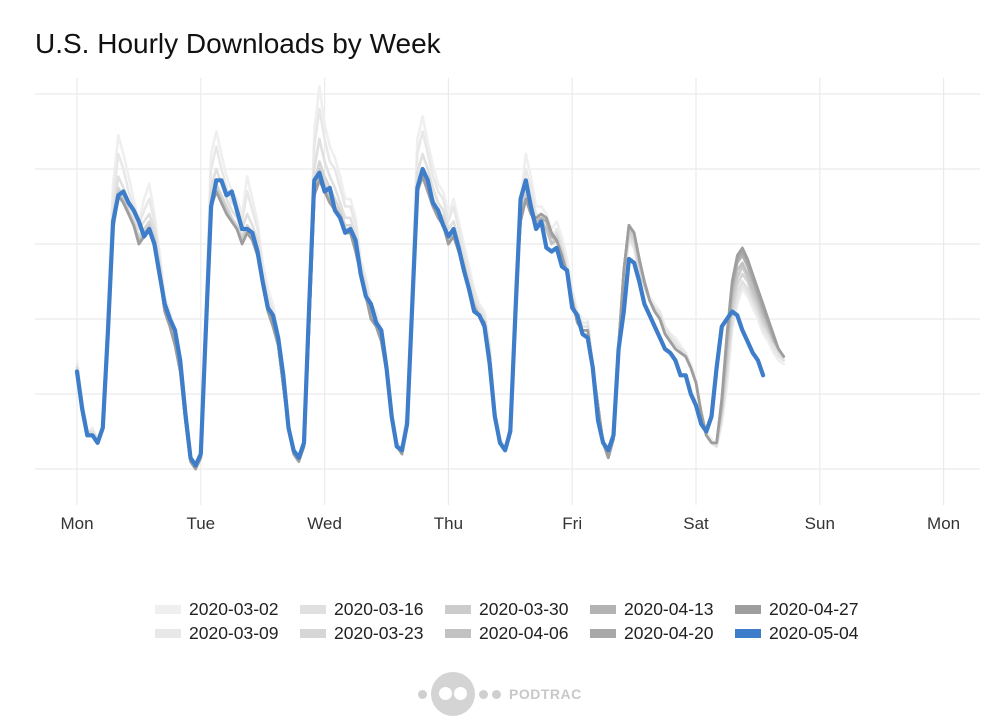 This screenshot has width=1000, height=726. What do you see at coordinates (572, 523) in the screenshot?
I see `x-tick-label: Fri` at bounding box center [572, 523].